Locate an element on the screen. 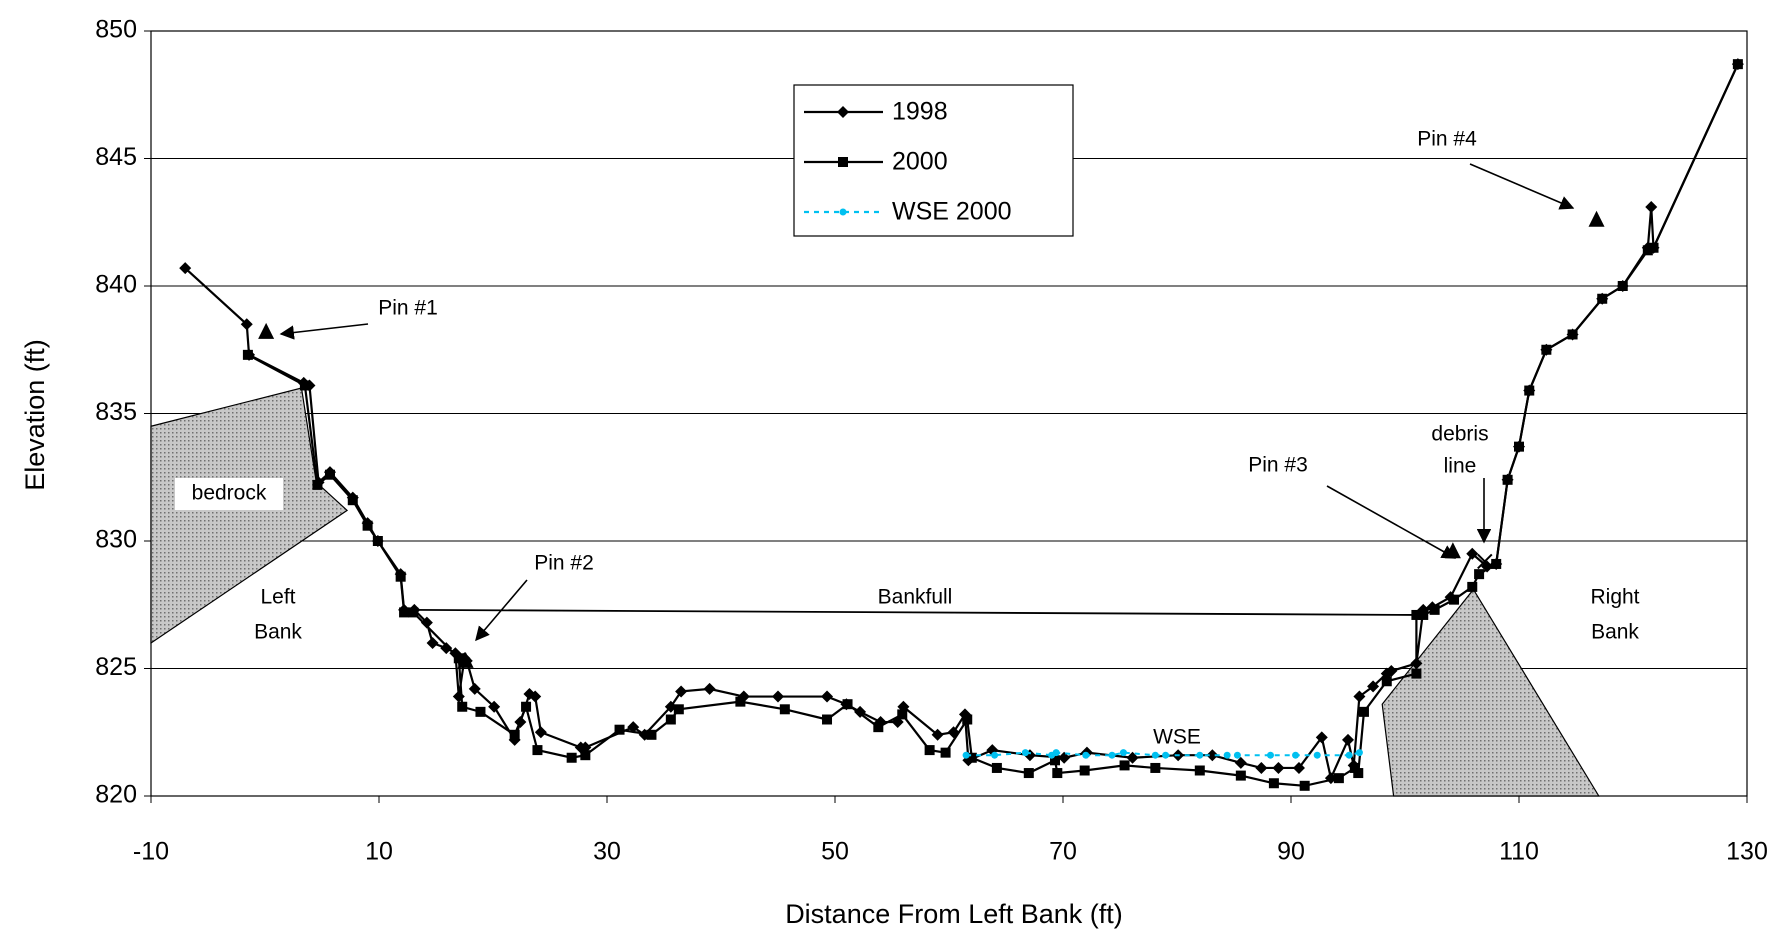 This screenshot has height=940, width=1785. legend: 1998 2000 WSE 2000 is located at coordinates (933, 160).